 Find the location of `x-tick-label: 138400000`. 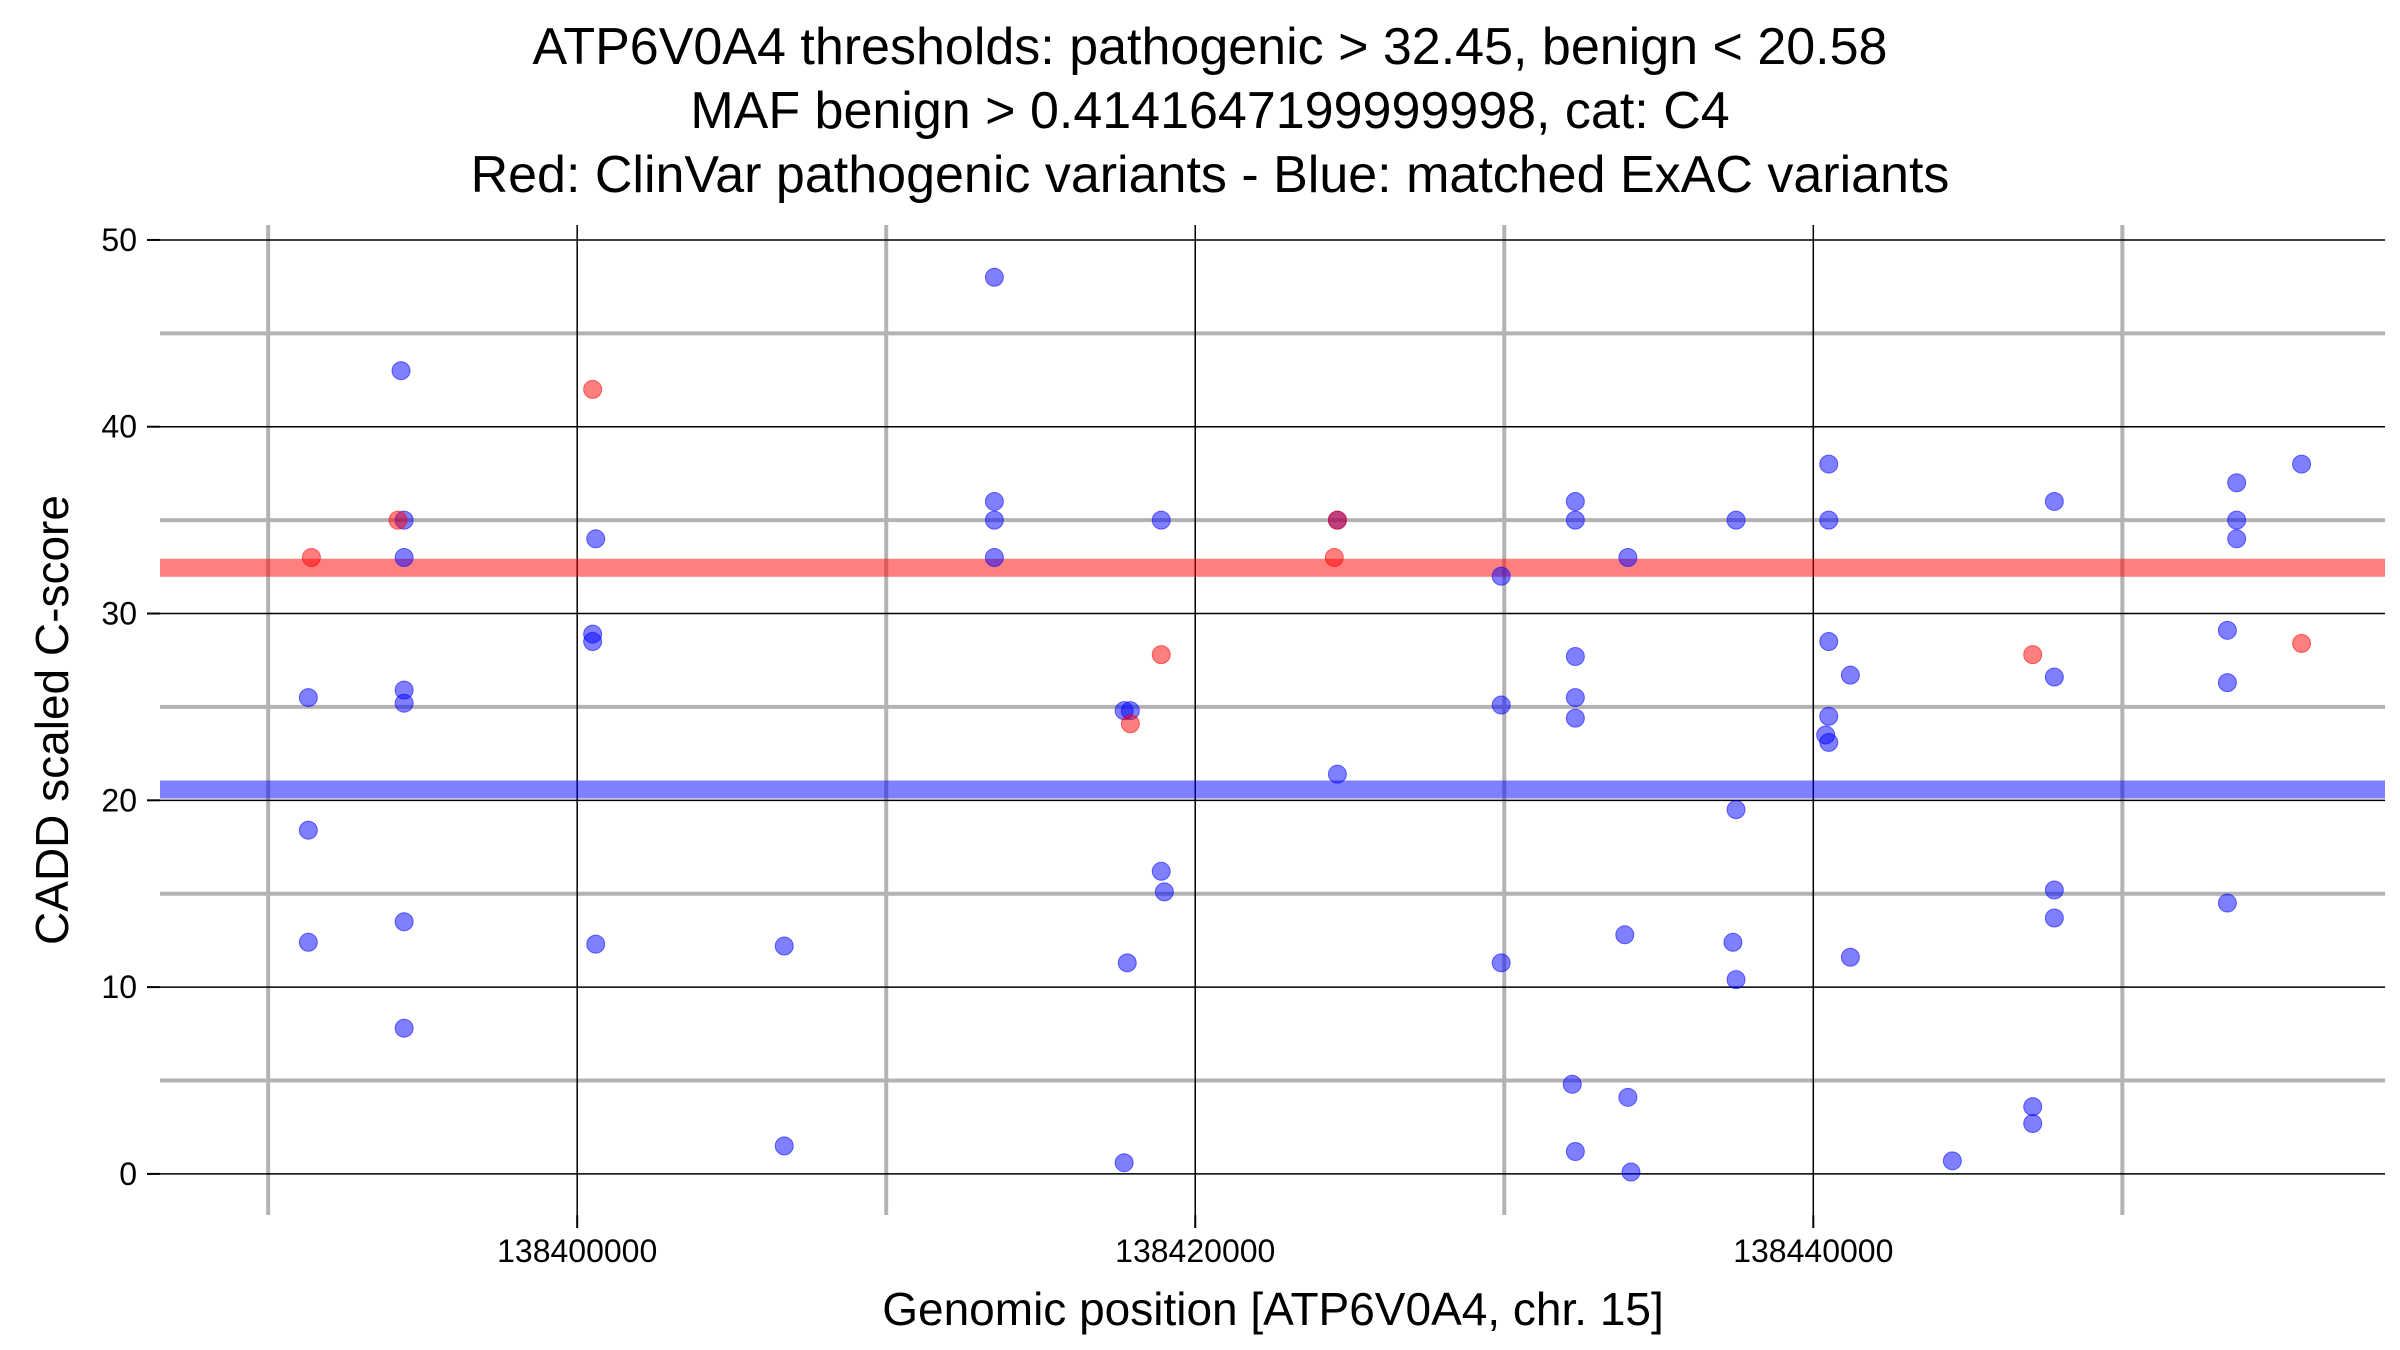

x-tick-label: 138400000 is located at coordinates (577, 1251).